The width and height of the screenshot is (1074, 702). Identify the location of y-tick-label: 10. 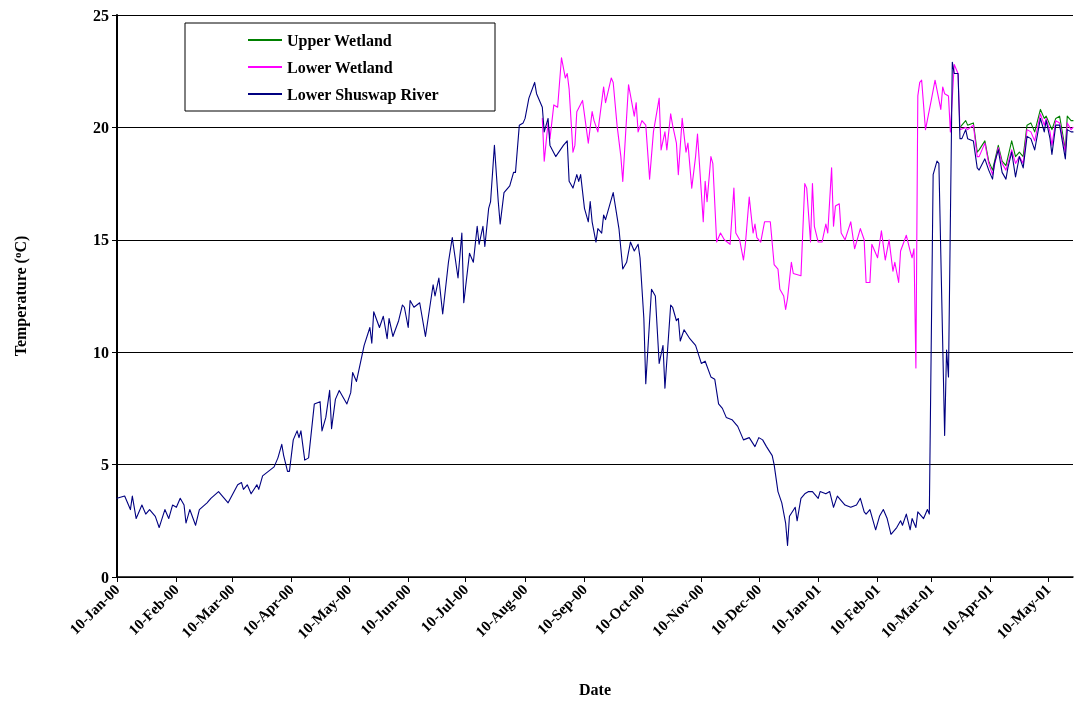
(101, 352).